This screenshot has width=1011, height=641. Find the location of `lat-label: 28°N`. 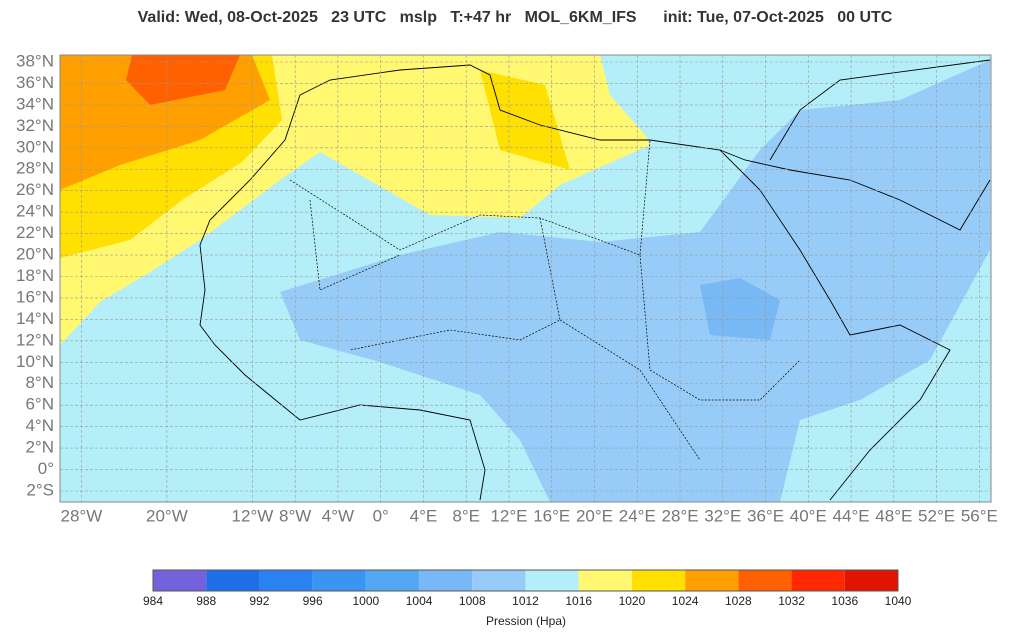

lat-label: 28°N is located at coordinates (35, 168).